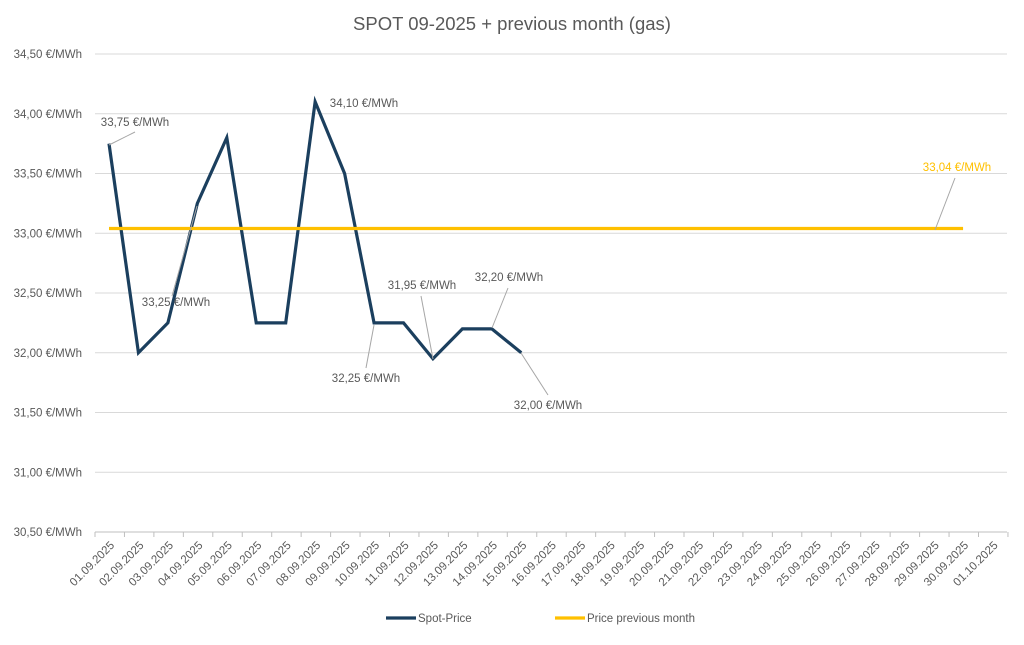 The height and width of the screenshot is (645, 1024). What do you see at coordinates (48, 234) in the screenshot?
I see `y-tick-label: 33,00 €/MWh` at bounding box center [48, 234].